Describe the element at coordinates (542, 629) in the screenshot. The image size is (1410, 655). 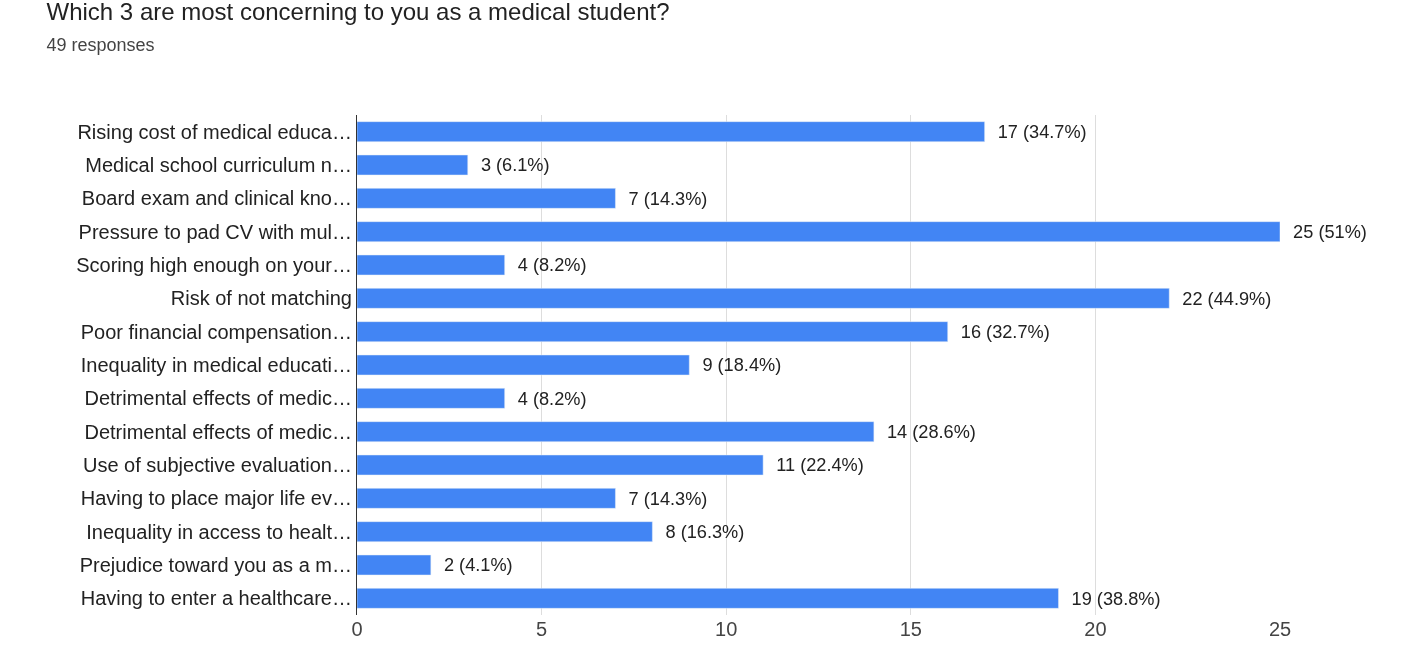
I see `x-tick-label: 5` at that location.